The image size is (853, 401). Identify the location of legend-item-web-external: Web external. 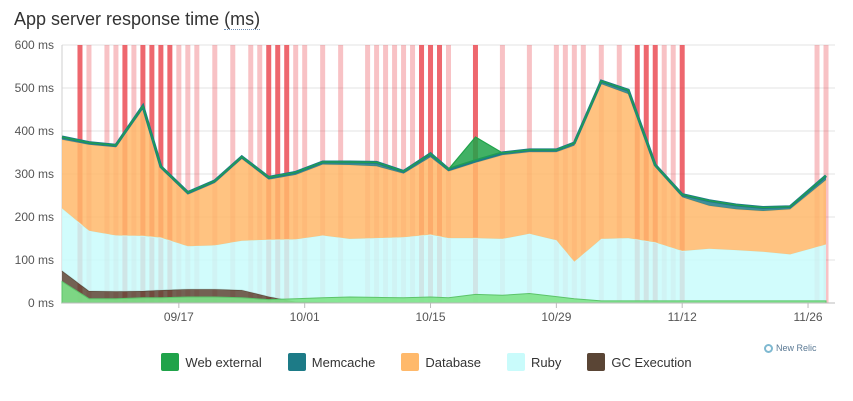
(211, 362).